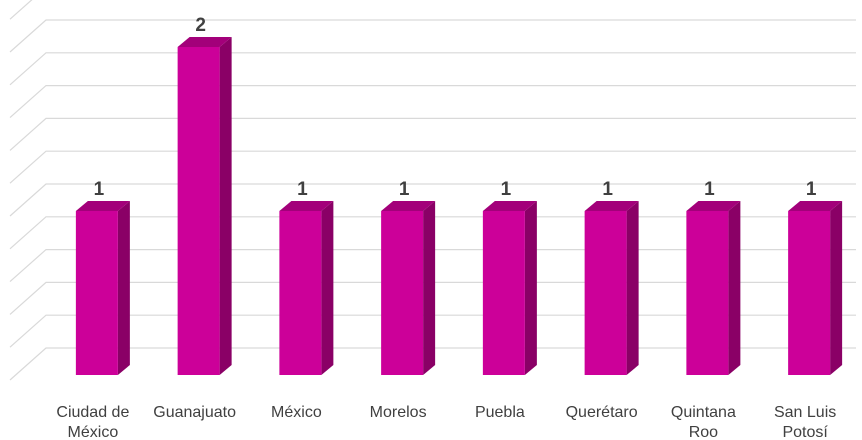 This screenshot has width=862, height=440. What do you see at coordinates (805, 422) in the screenshot?
I see `x-tick-label: San Luis Potosí` at bounding box center [805, 422].